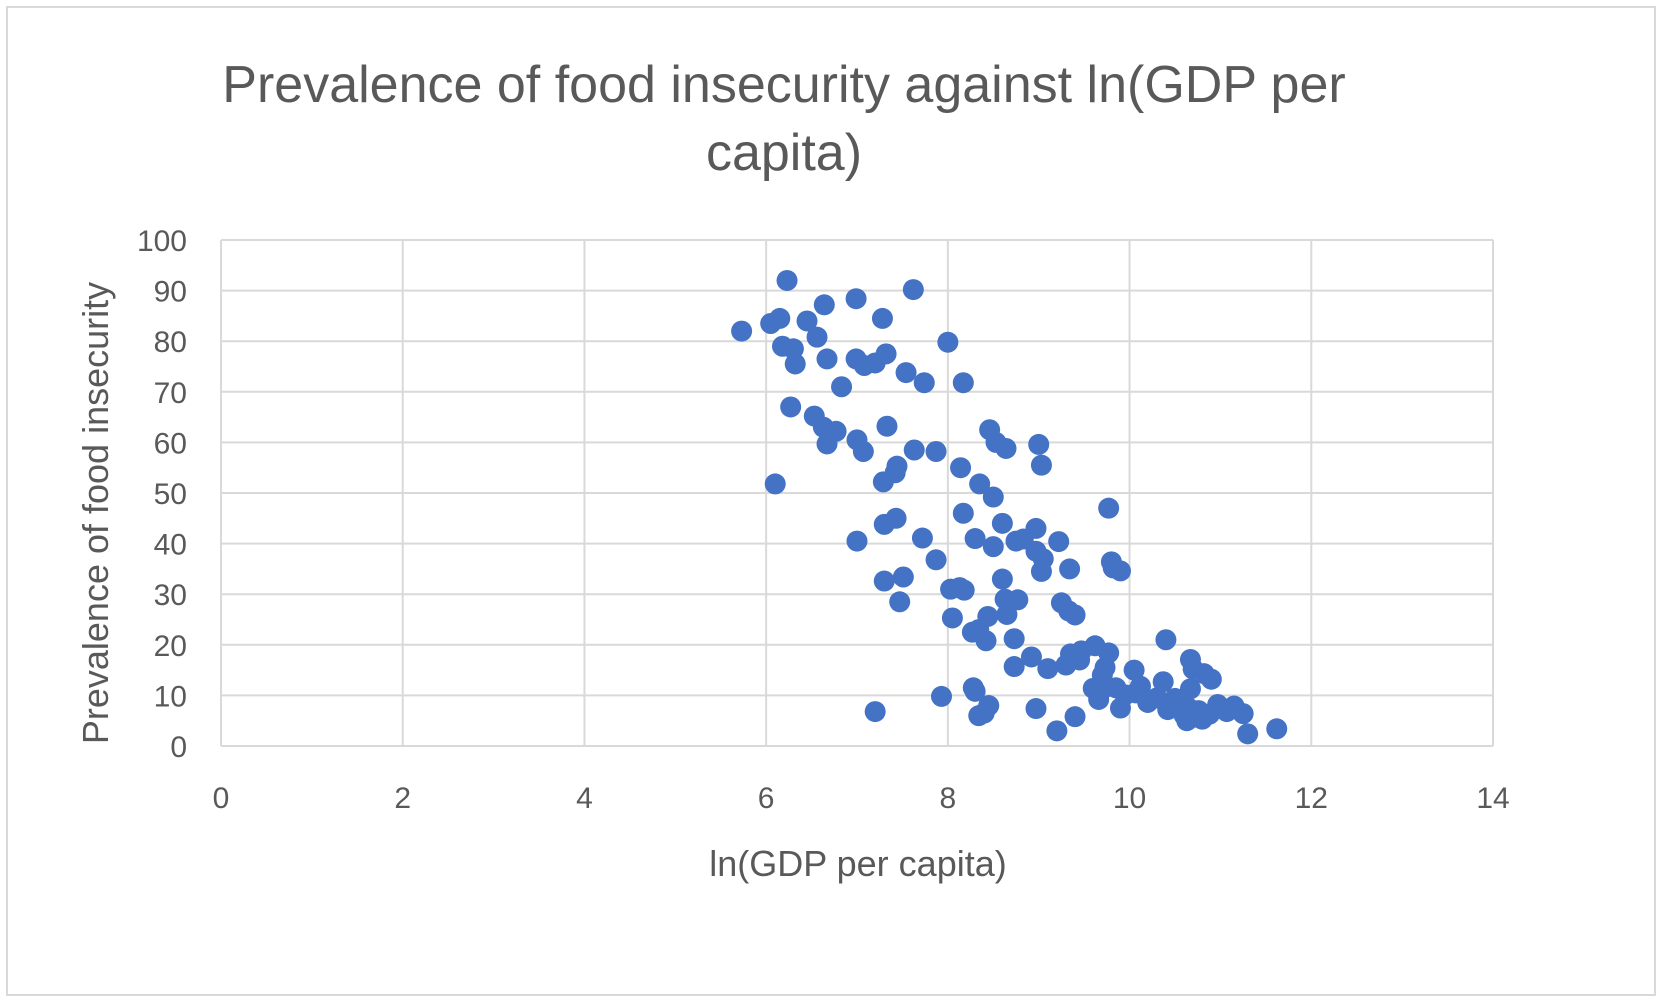 The height and width of the screenshot is (1003, 1663). Describe the element at coordinates (95, 513) in the screenshot. I see `y-axis-title: Prevalence of food insecurity` at that location.